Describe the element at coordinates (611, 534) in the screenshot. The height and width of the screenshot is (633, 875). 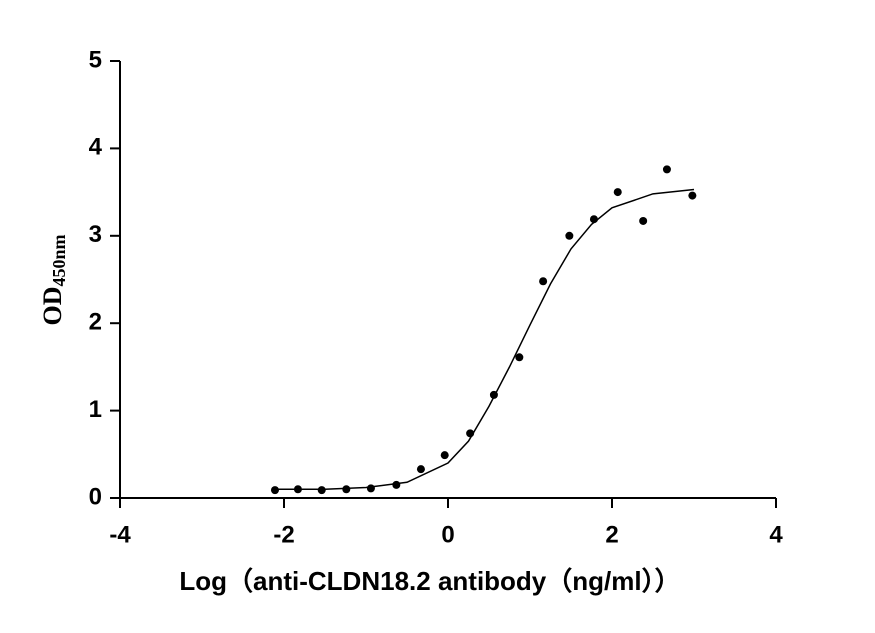
I see `x-tick-label: 2` at that location.